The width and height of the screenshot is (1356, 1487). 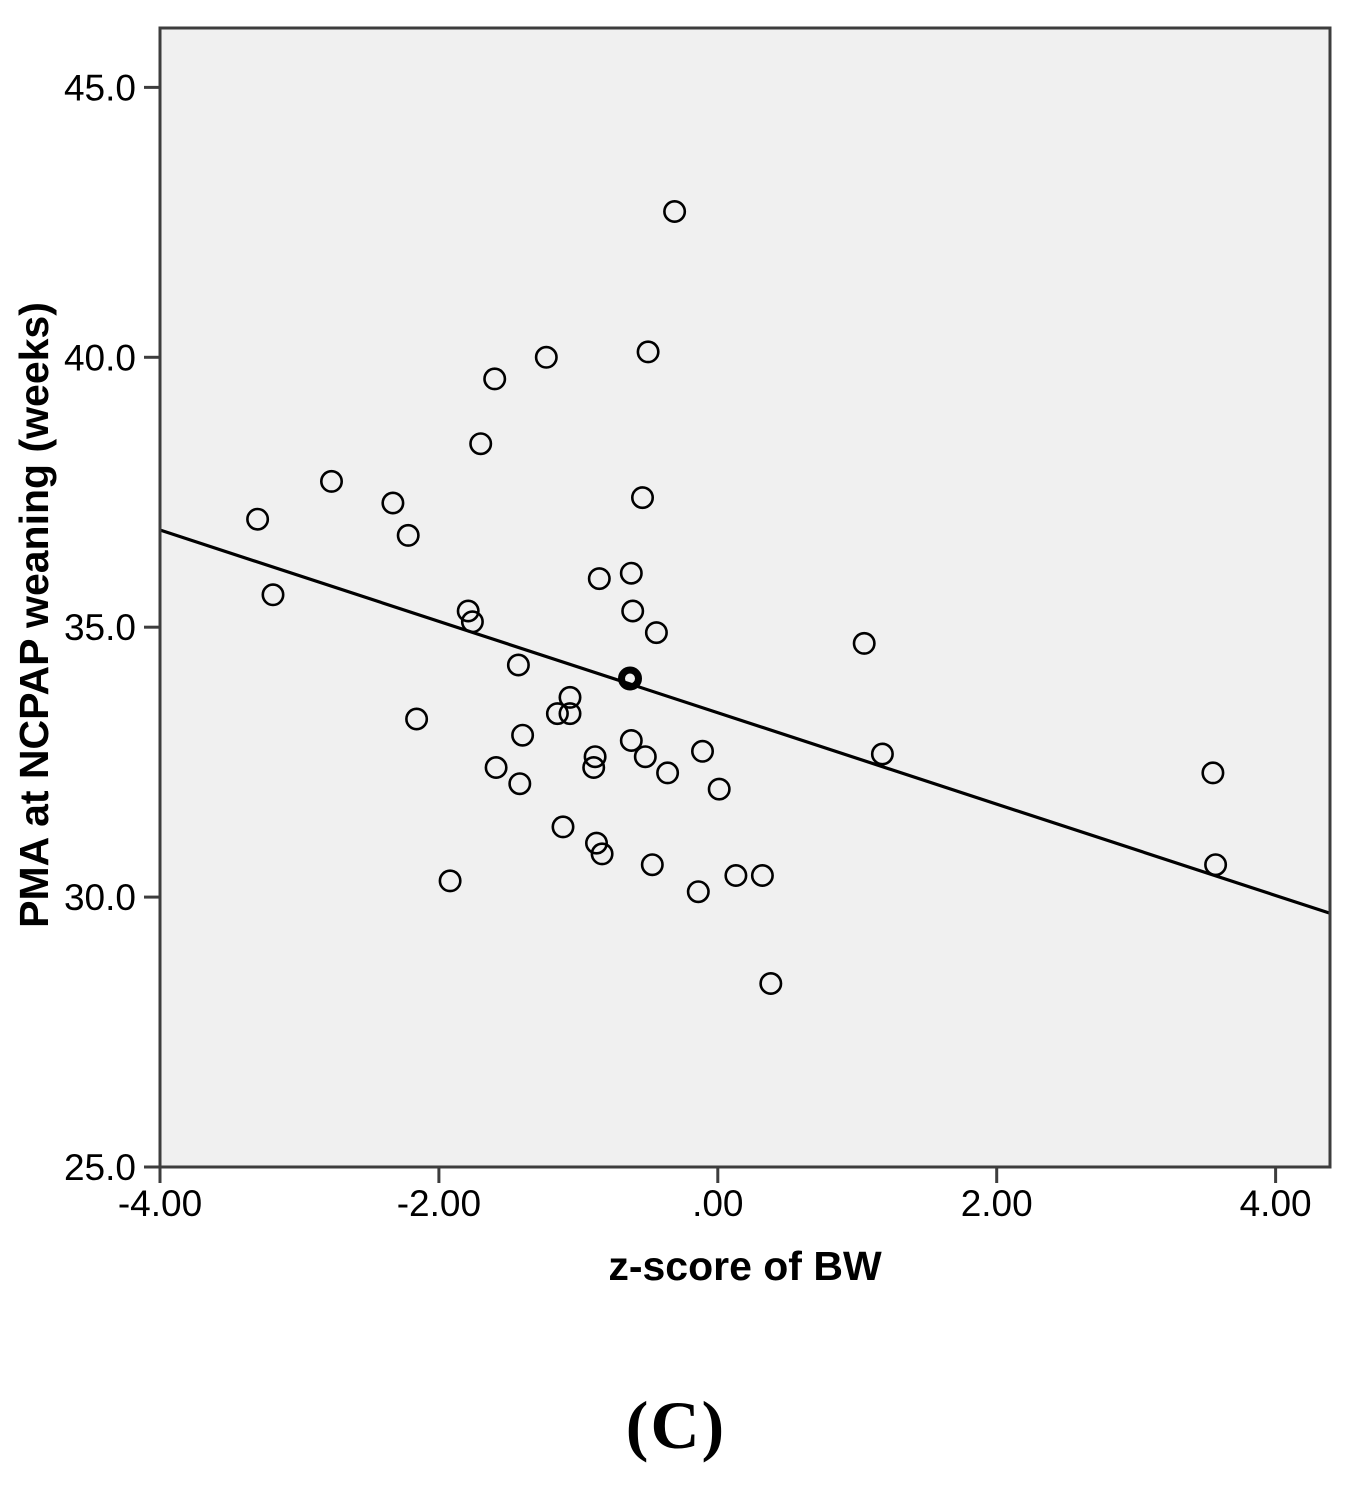 I want to click on x-axis-title: z-score of BW, so click(x=745, y=1266).